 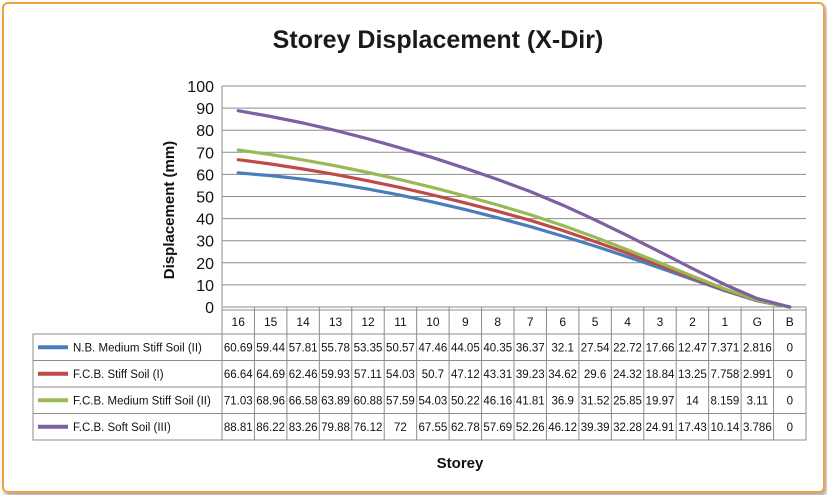 I want to click on legend-label: F.C.B. Soft Soil (III), so click(x=122, y=428).